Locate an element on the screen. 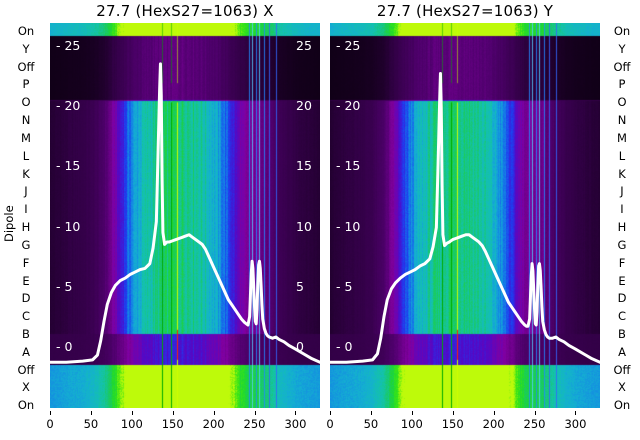 This screenshot has height=440, width=640. y-tick-label: - 20 is located at coordinates (348, 106).